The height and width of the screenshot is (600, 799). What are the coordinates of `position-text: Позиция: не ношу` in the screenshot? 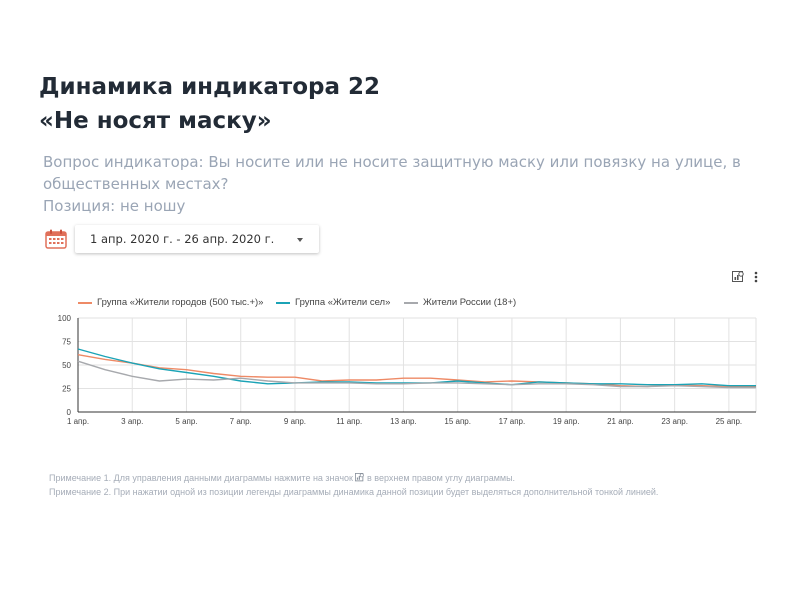 It's located at (114, 206).